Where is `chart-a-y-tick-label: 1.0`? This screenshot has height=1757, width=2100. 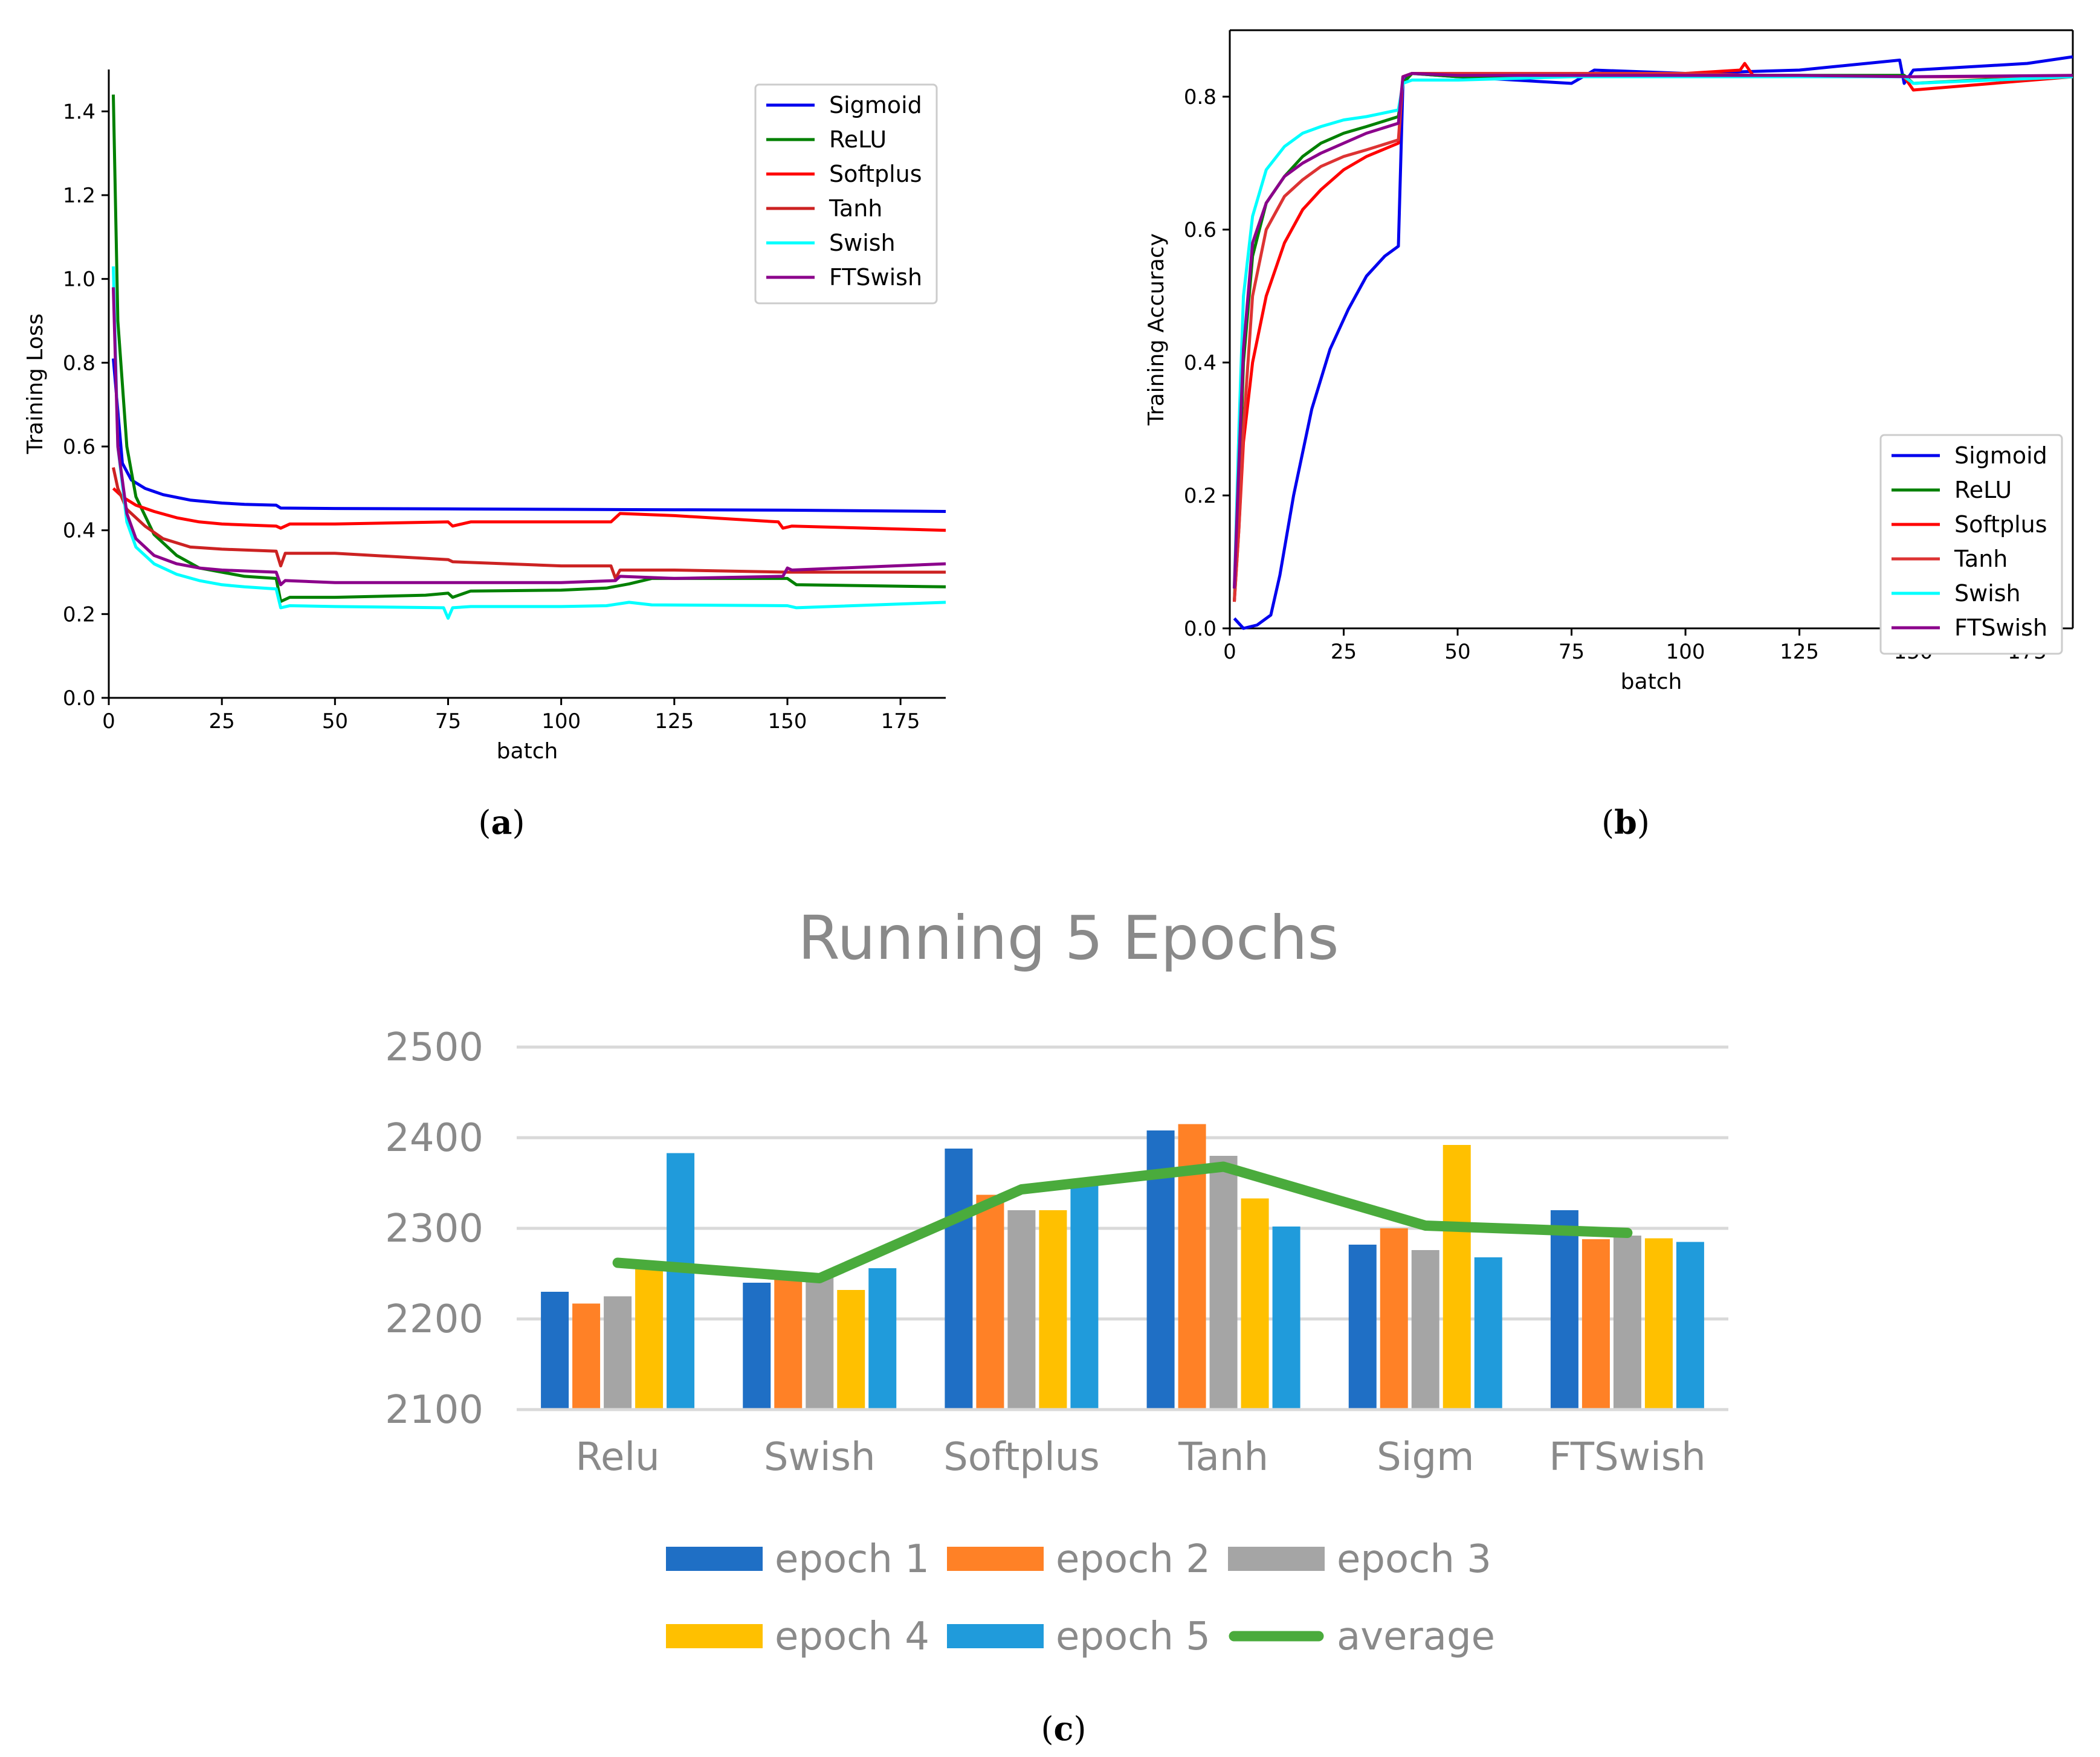 chart-a-y-tick-label: 1.0 is located at coordinates (79, 280).